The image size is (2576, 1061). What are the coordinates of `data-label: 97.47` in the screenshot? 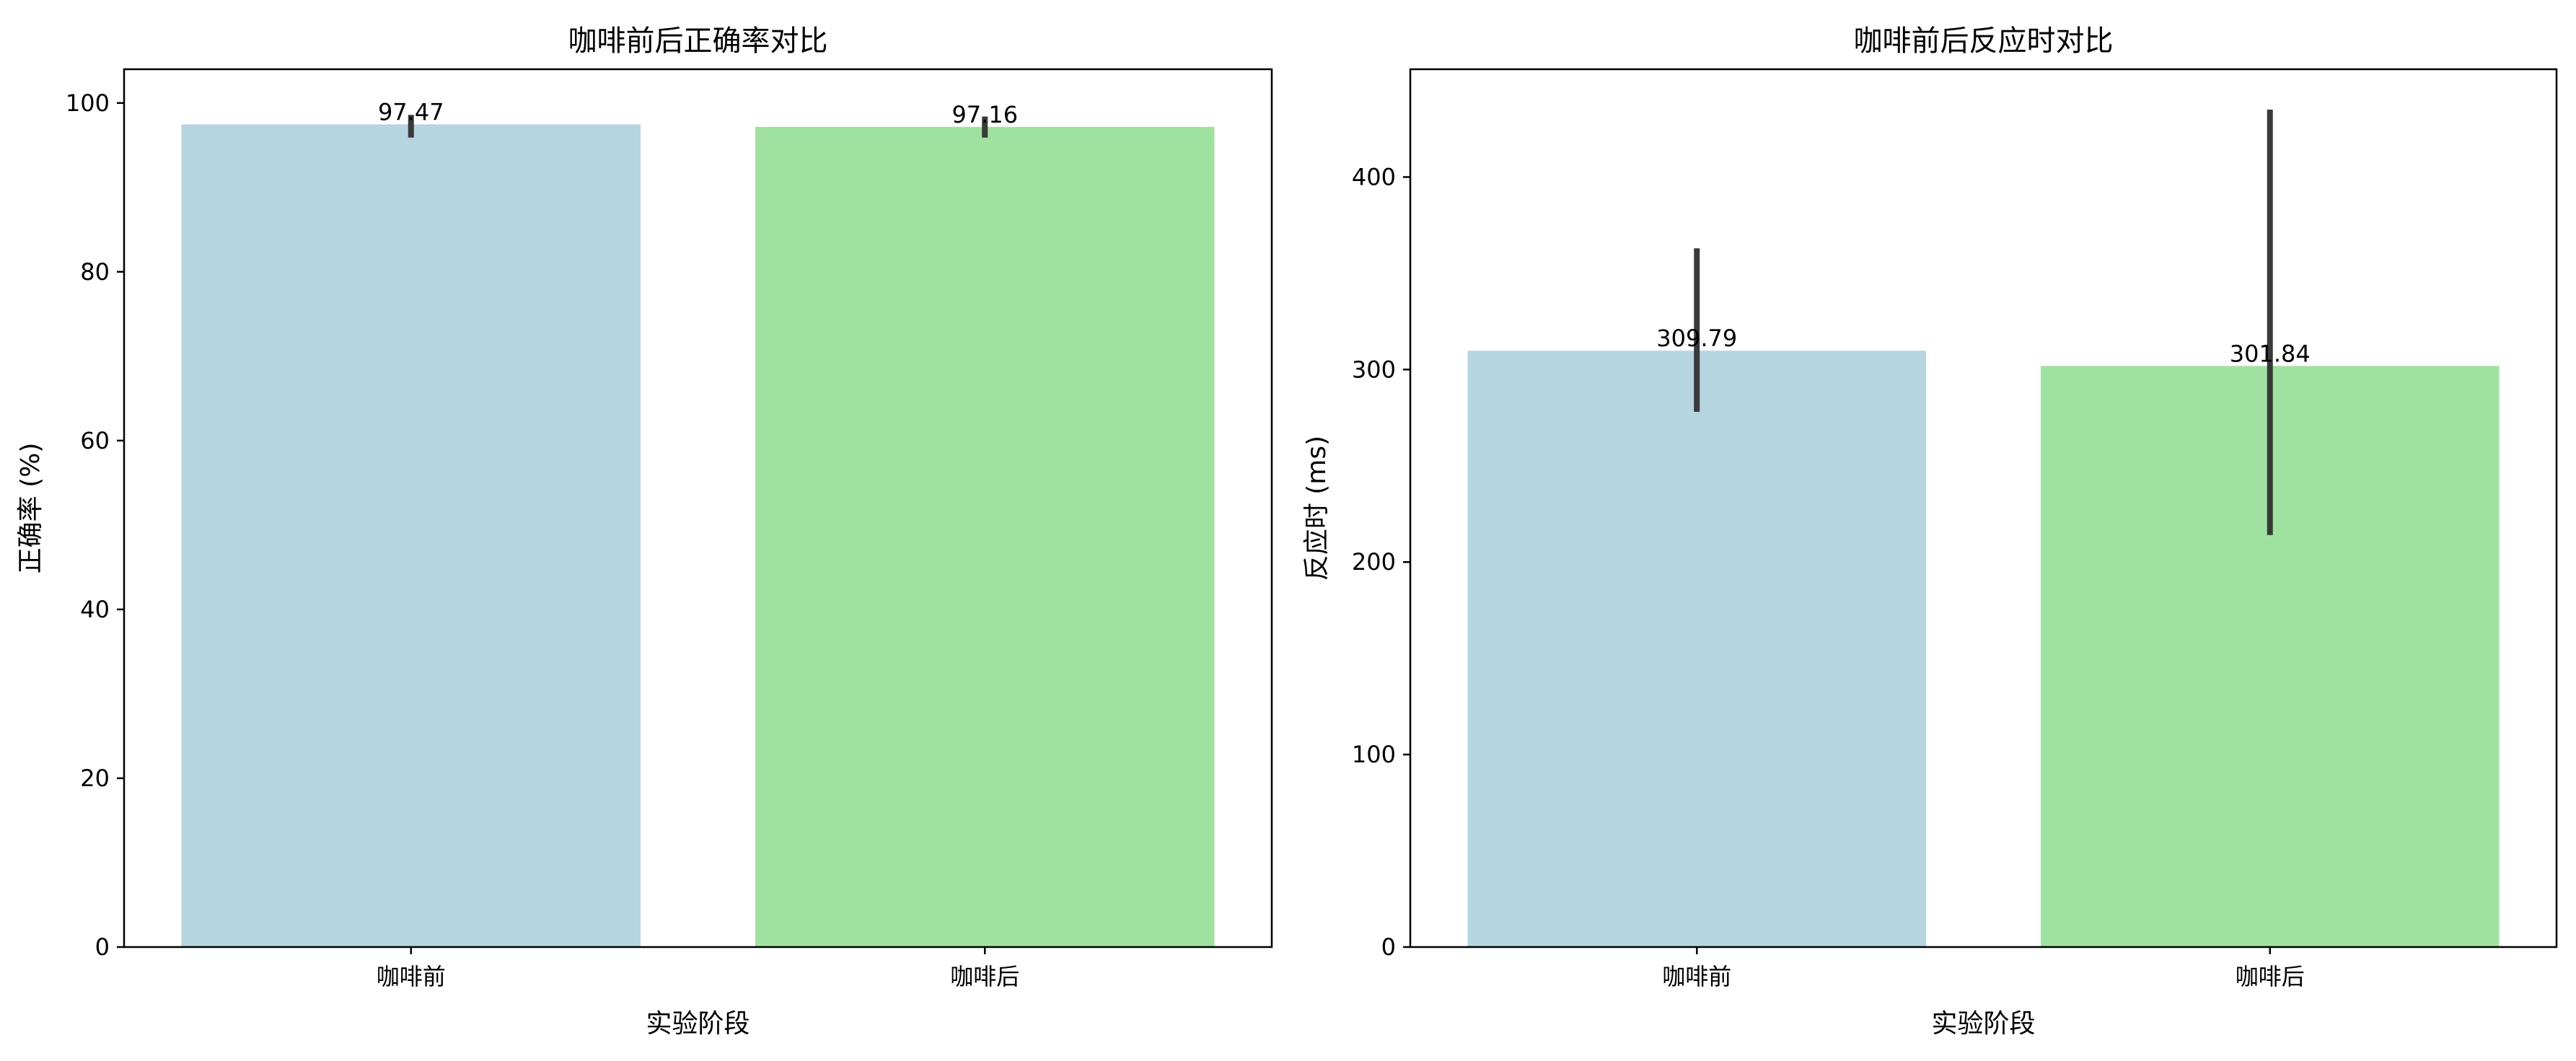 It's located at (411, 112).